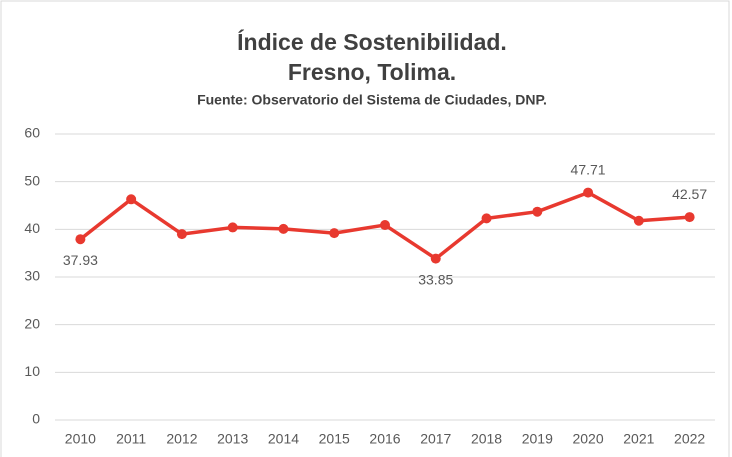  What do you see at coordinates (232, 439) in the screenshot?
I see `x-tick-label: 2013` at bounding box center [232, 439].